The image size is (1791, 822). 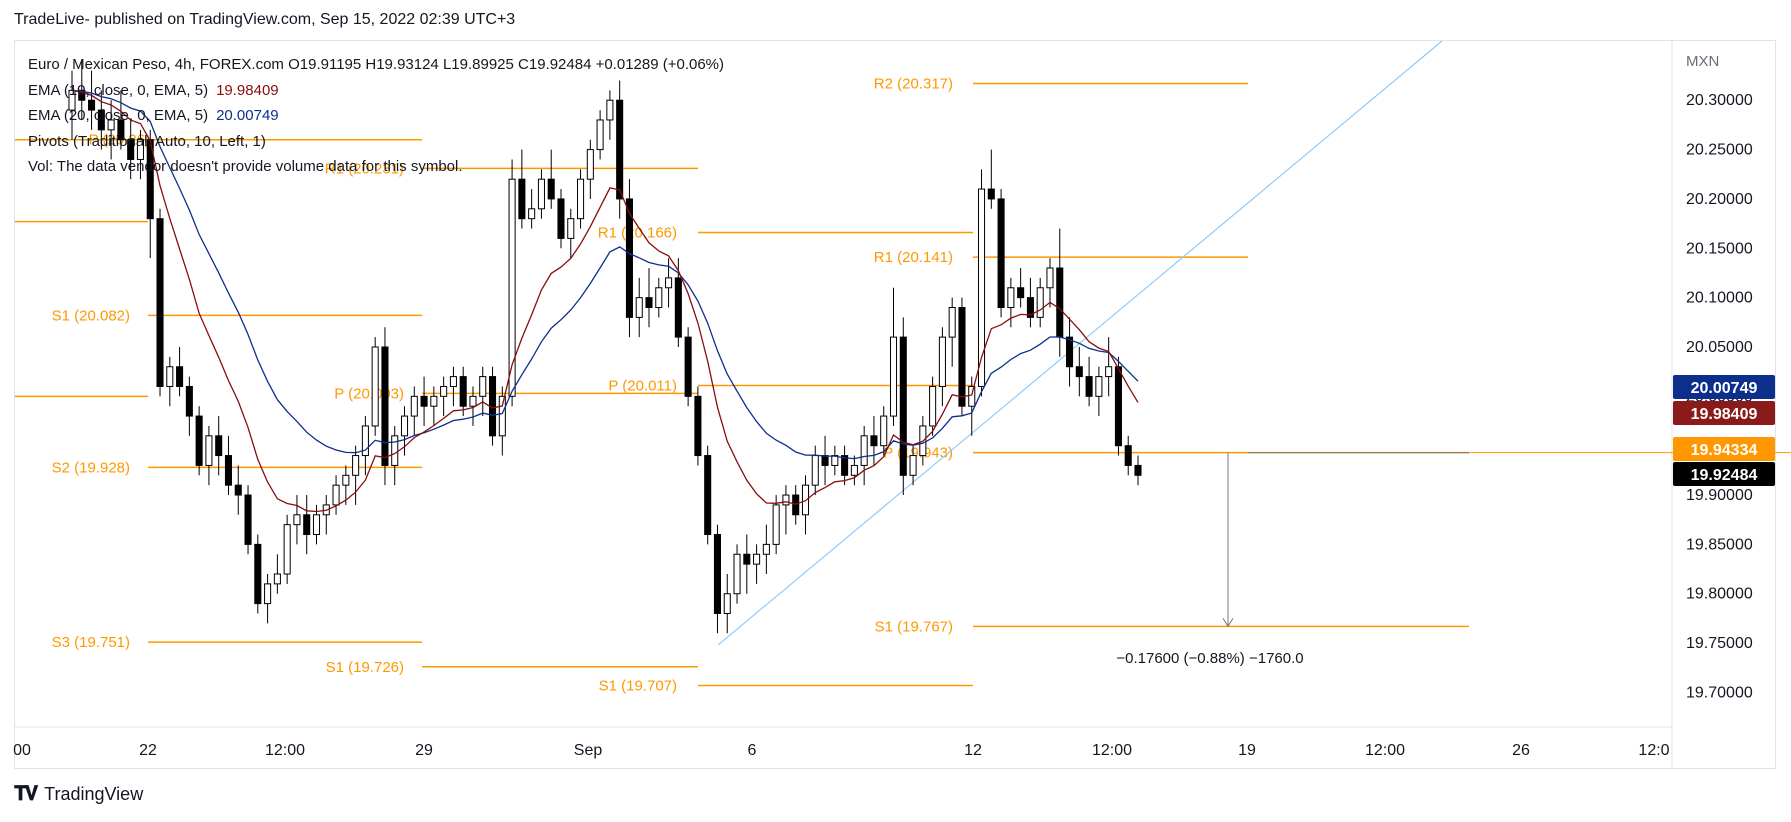 What do you see at coordinates (1653, 750) in the screenshot?
I see `x-tick-label: 12:0` at bounding box center [1653, 750].